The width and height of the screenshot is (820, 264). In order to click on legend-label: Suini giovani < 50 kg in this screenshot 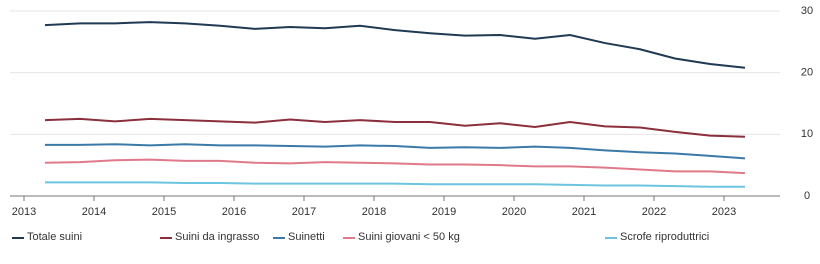, I will do `click(409, 237)`.